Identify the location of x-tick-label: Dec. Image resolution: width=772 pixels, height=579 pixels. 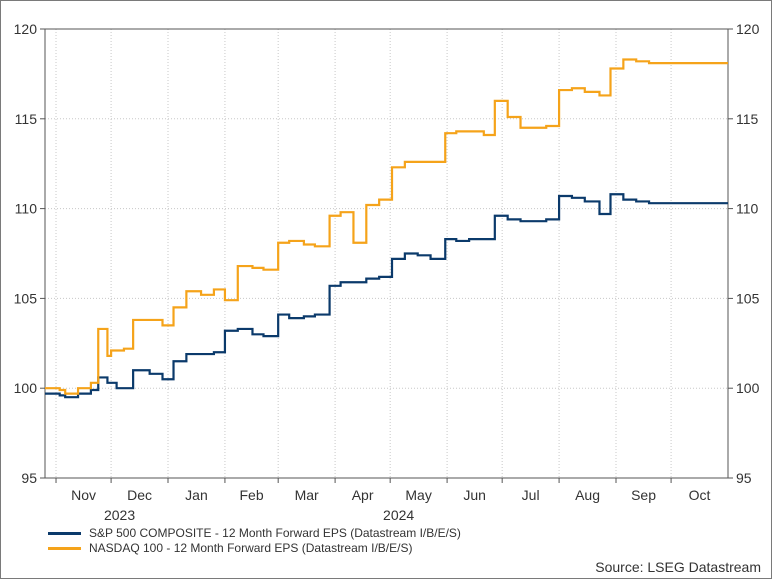
(139, 495).